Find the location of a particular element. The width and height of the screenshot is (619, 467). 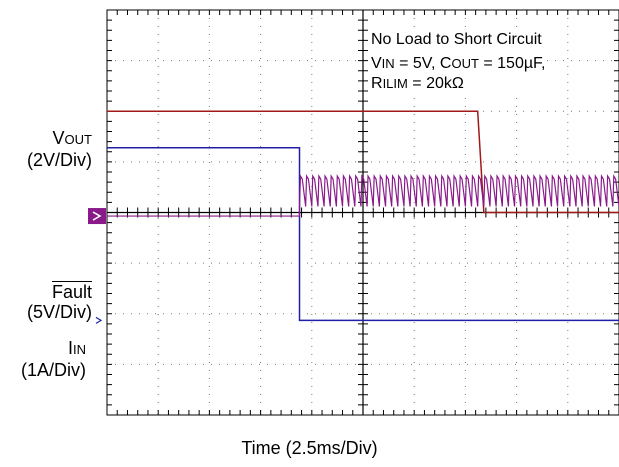

iin-ground-marker is located at coordinates (97, 216).